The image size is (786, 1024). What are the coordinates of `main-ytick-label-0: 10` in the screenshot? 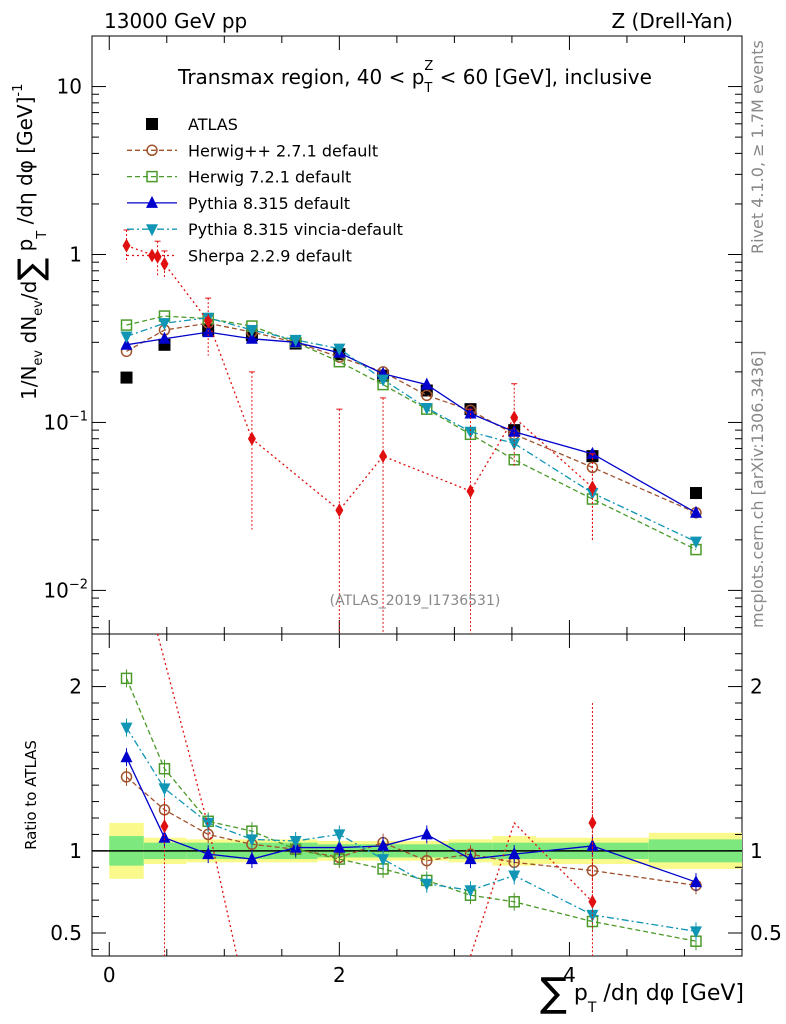 It's located at (69, 87).